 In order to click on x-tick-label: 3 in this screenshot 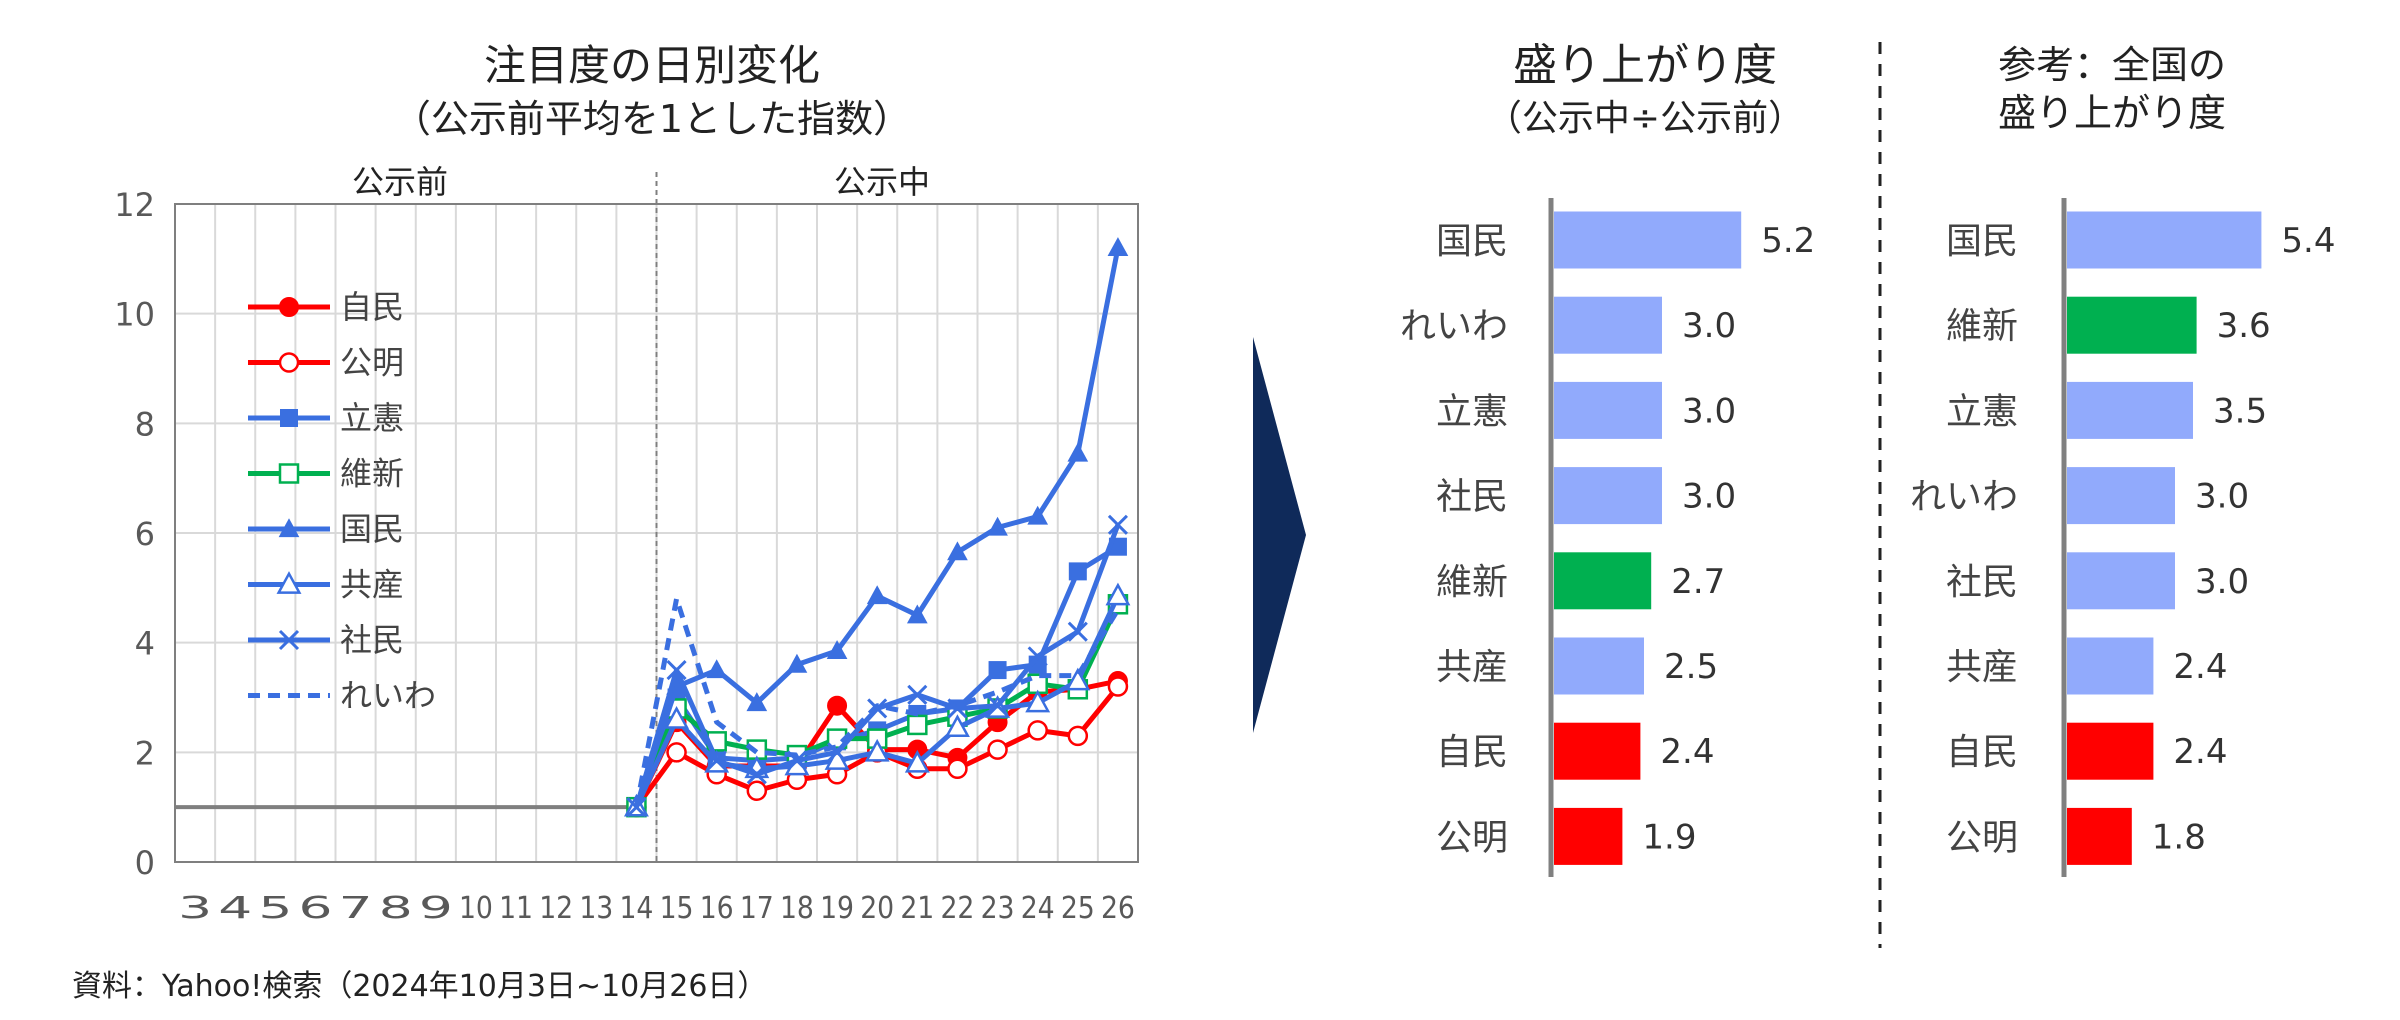, I will do `click(195, 908)`.